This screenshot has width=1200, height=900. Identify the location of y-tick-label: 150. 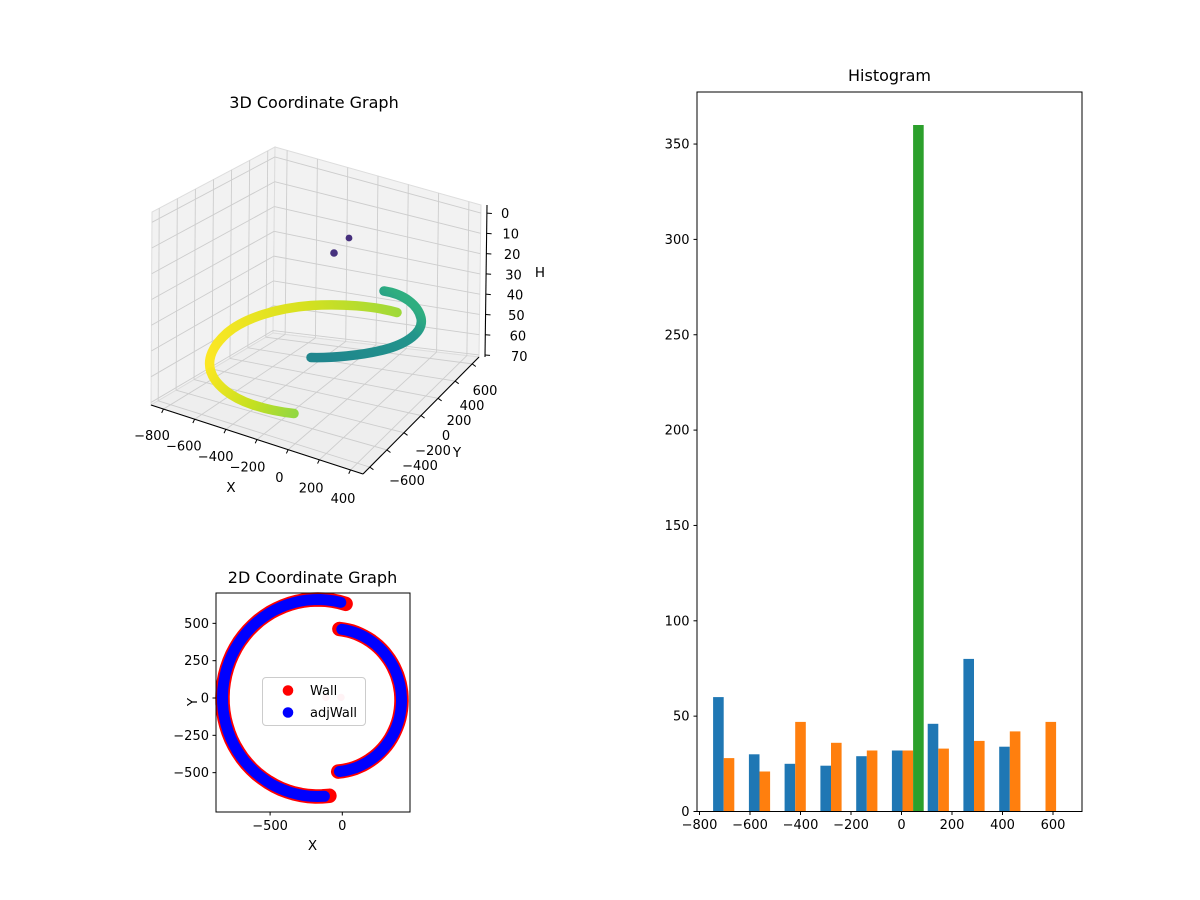
(677, 526).